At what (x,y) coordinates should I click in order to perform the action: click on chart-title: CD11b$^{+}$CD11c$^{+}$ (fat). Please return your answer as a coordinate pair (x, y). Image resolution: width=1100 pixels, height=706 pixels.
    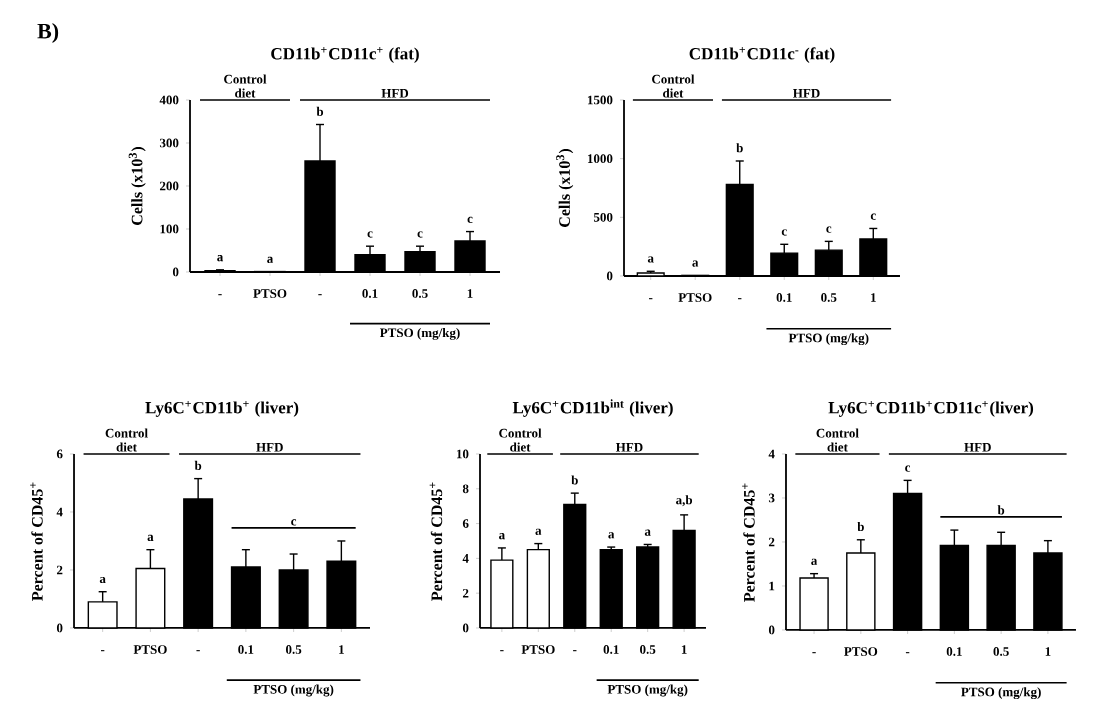
    Looking at the image, I should click on (345, 54).